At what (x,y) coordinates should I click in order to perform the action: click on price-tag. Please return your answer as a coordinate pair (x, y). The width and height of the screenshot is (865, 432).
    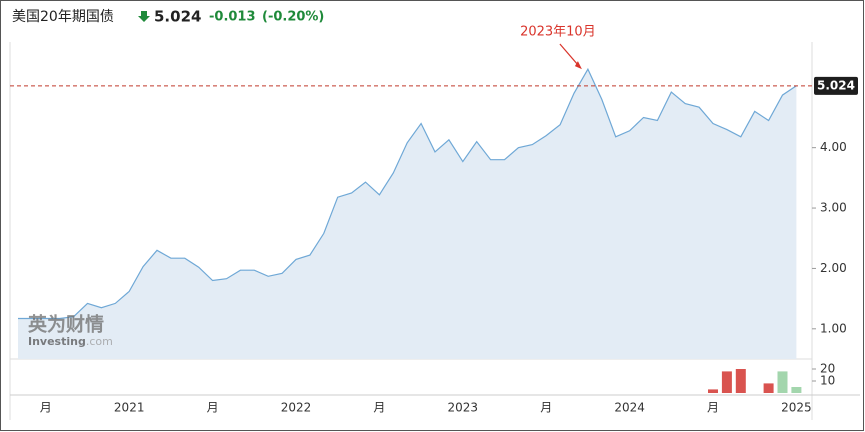
    Looking at the image, I should click on (836, 85).